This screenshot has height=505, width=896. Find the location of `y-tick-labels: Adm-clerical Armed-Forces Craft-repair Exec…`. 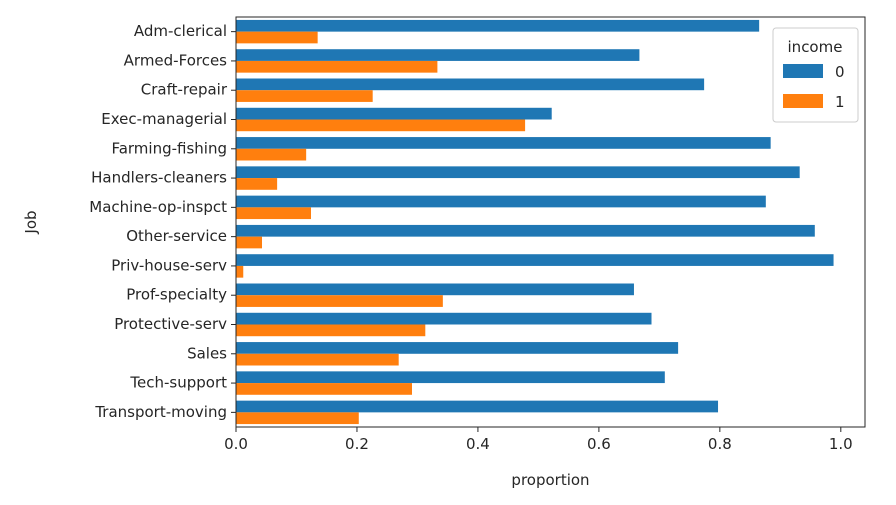

y-tick-labels: Adm-clerical Armed-Forces Craft-repair Exec… is located at coordinates (162, 221).